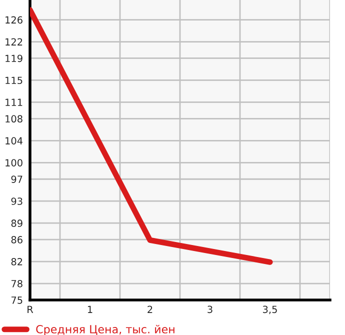 The image size is (345, 335). I want to click on y-tick-label: 82, so click(16, 262).